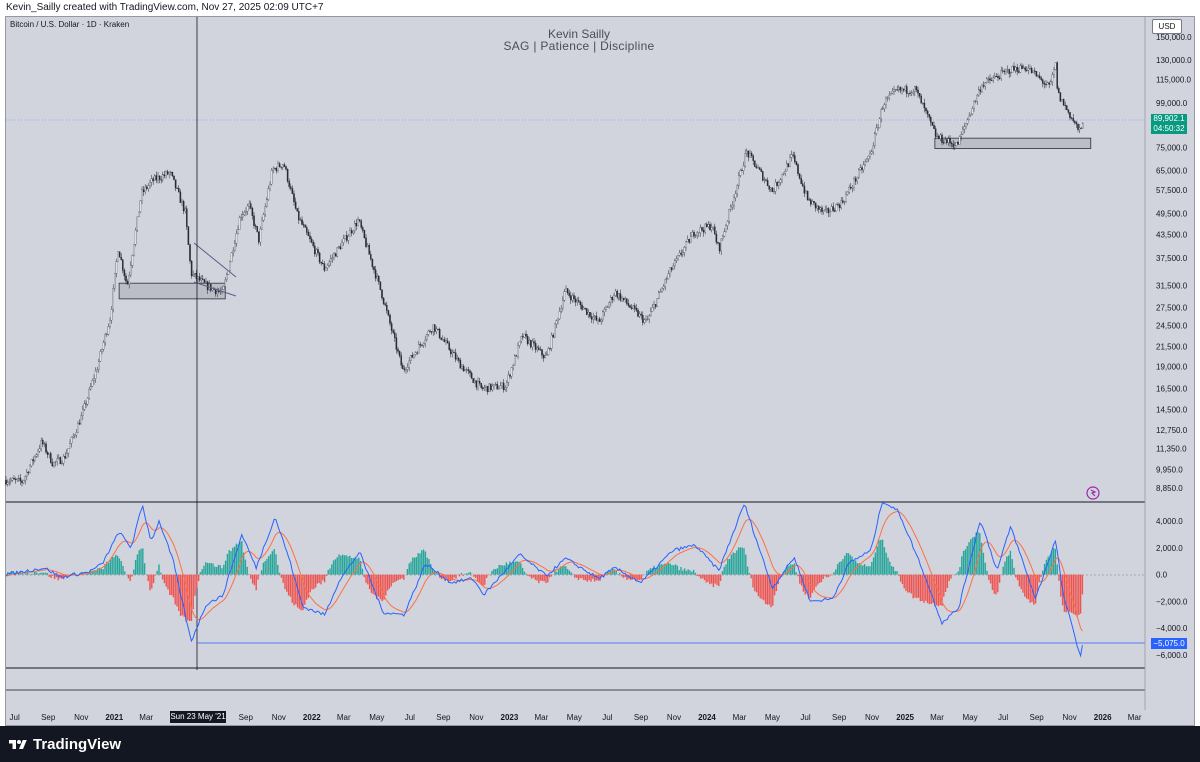  I want to click on time-tick-label: 2021, so click(114, 717).